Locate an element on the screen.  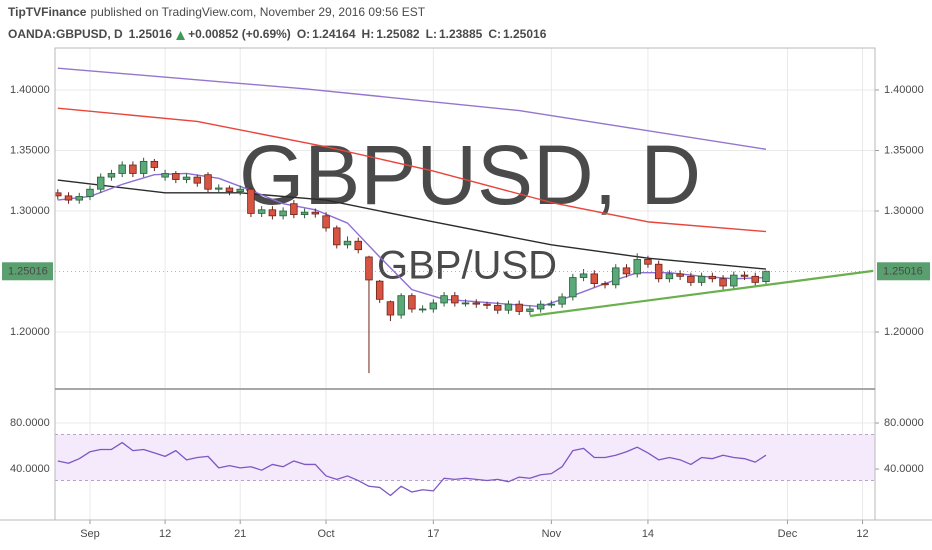
last-price-badge-right is located at coordinates (903, 271).